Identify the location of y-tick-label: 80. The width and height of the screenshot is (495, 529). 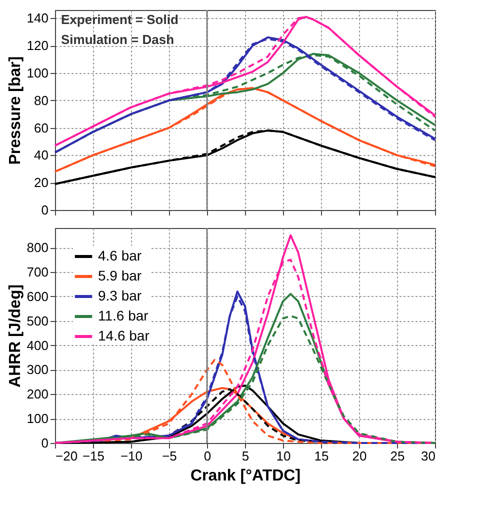
(41, 100).